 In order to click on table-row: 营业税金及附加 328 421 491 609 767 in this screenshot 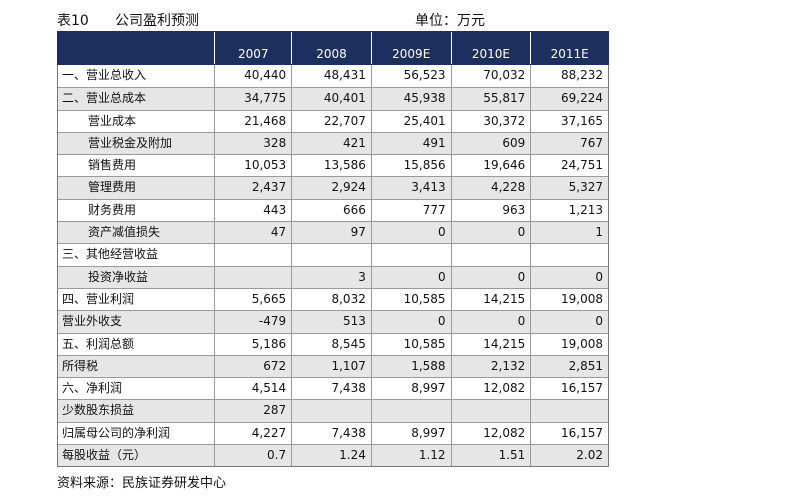, I will do `click(333, 143)`.